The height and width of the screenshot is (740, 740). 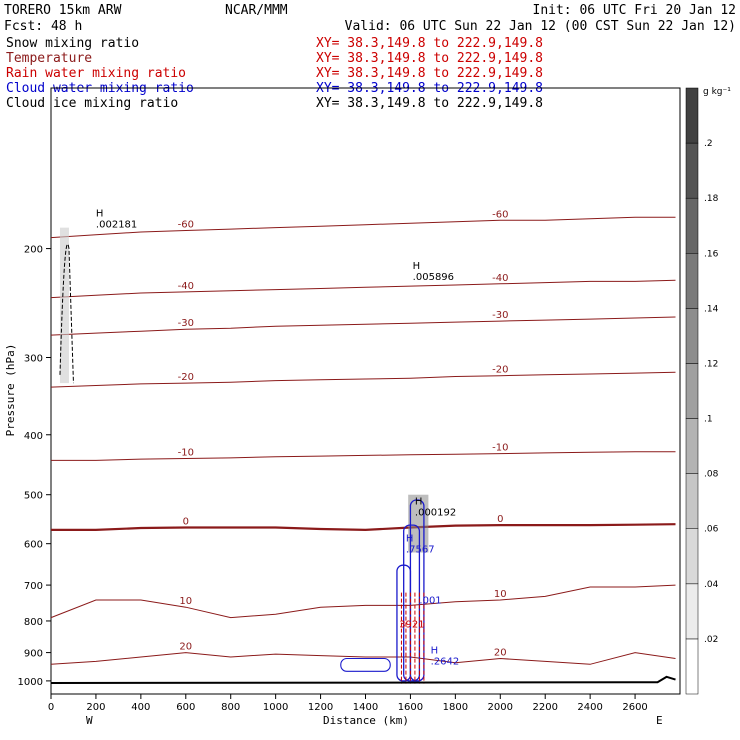 I want to click on colorbar-tick-label: .2, so click(x=708, y=144).